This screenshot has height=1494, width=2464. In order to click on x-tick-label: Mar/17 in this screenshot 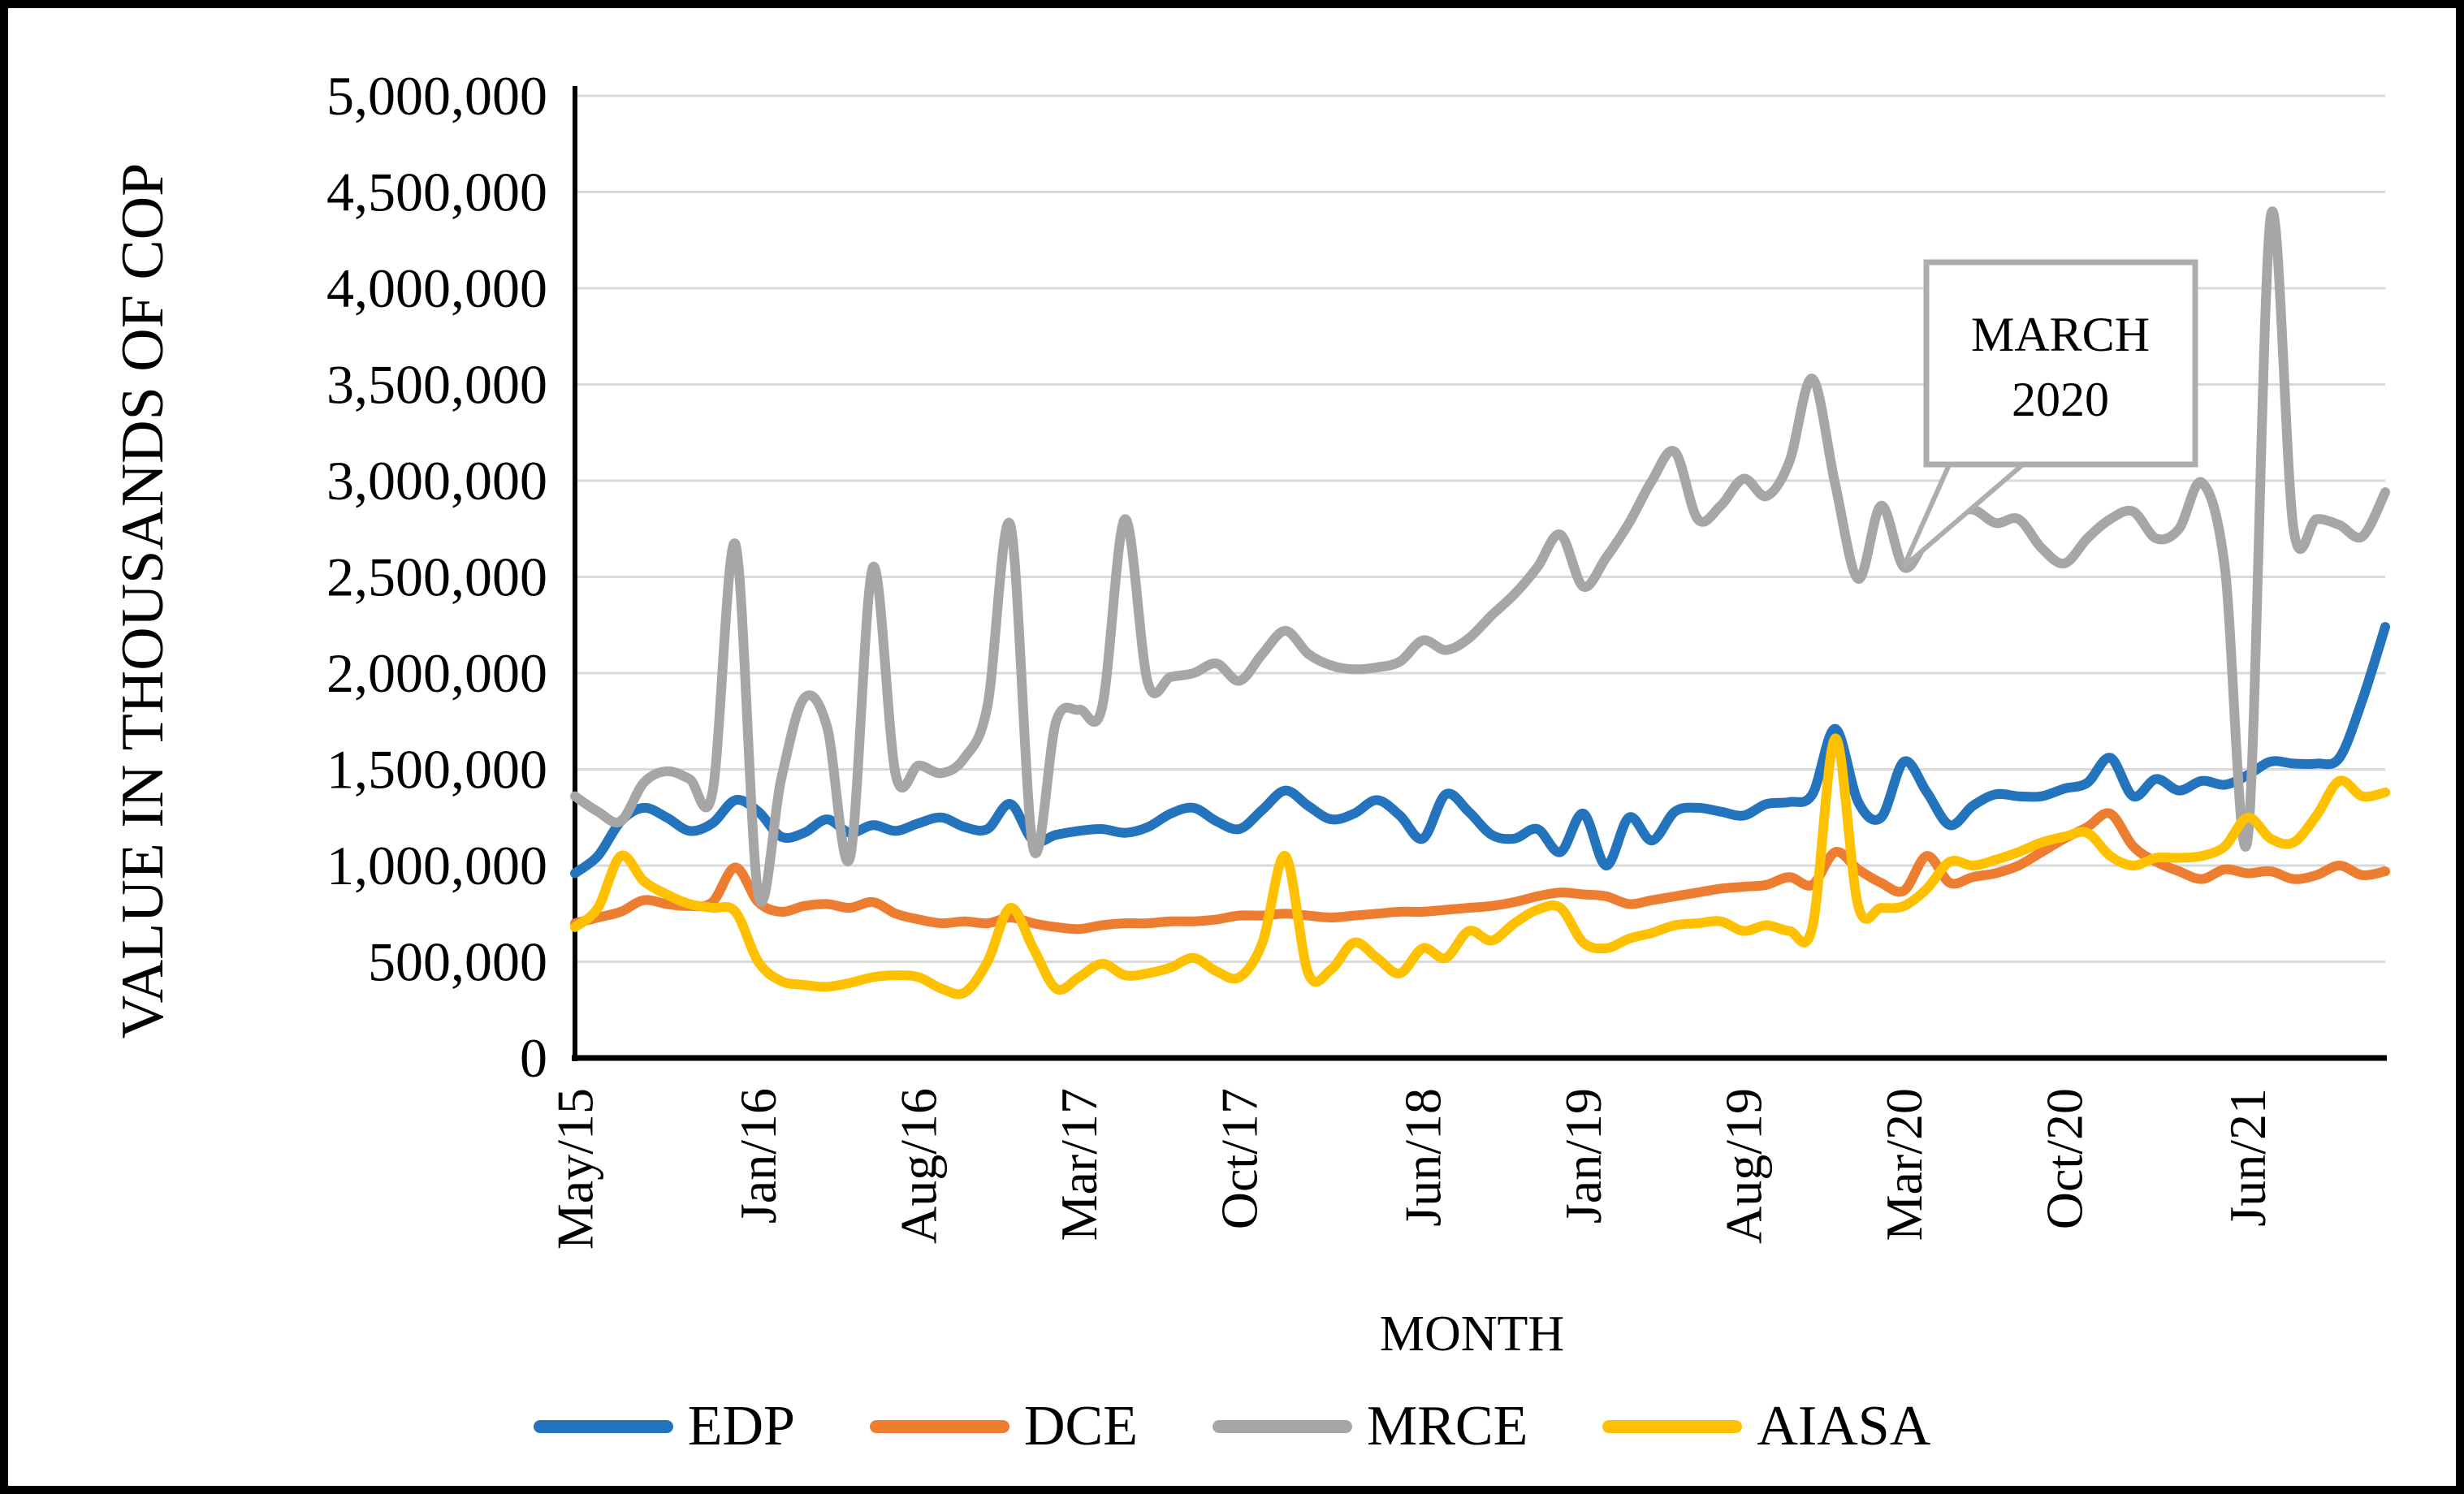, I will do `click(1079, 1164)`.